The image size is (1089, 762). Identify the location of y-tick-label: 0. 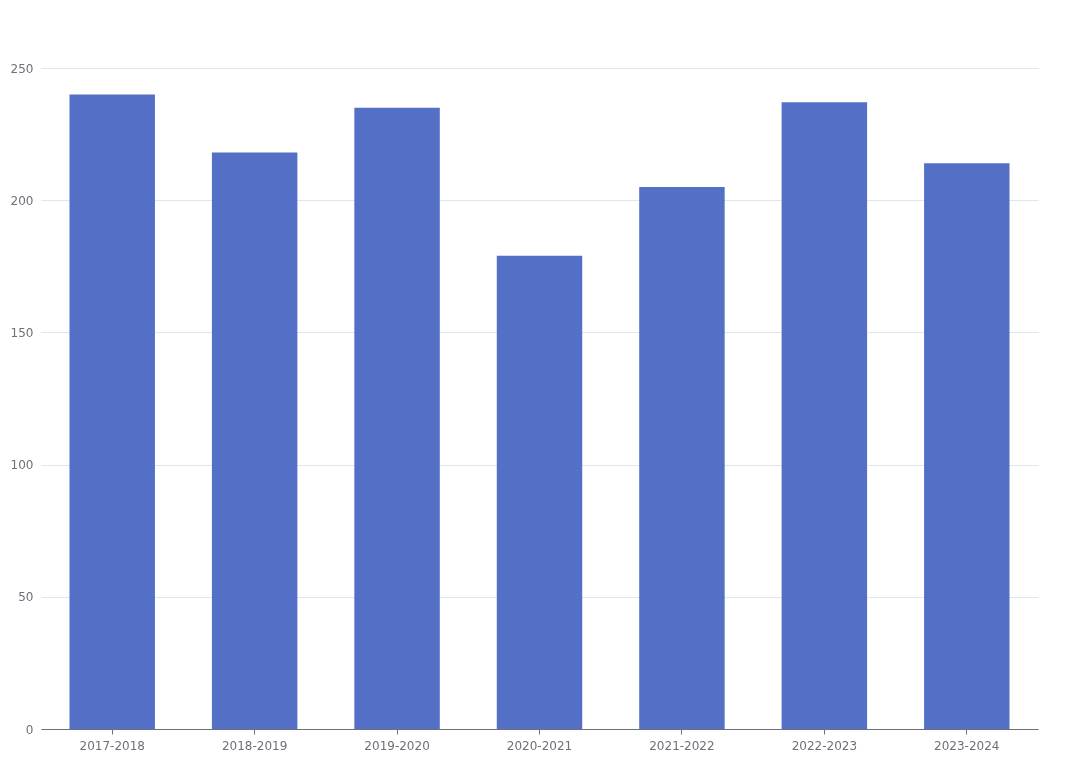
(29, 729).